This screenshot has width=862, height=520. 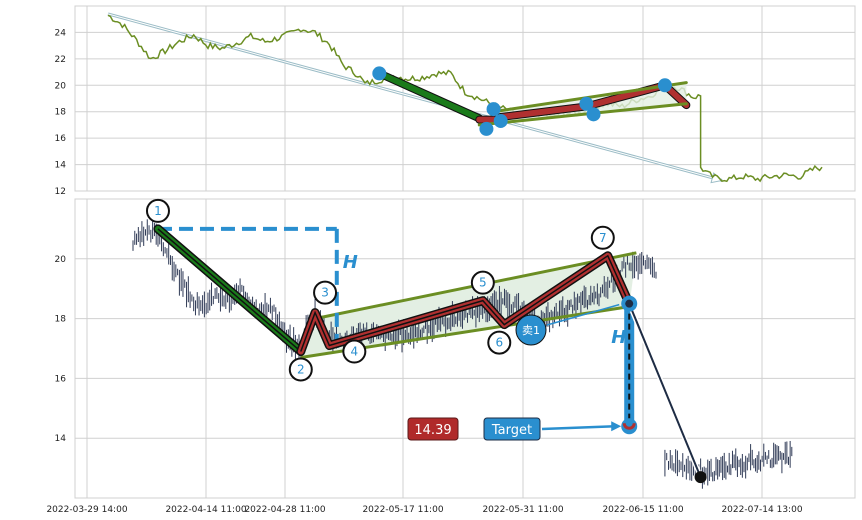 I want to click on top-y-tick-label: 22, so click(x=60, y=60).